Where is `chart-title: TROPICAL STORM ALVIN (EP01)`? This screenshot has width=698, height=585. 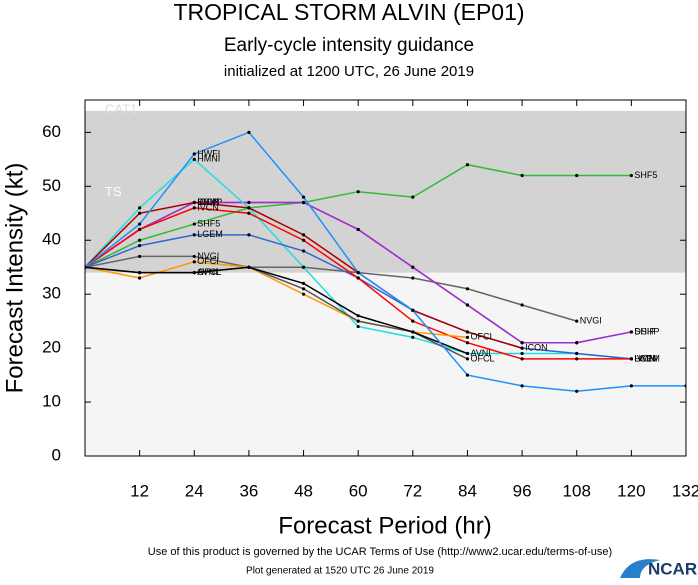
chart-title: TROPICAL STORM ALVIN (EP01) is located at coordinates (348, 12).